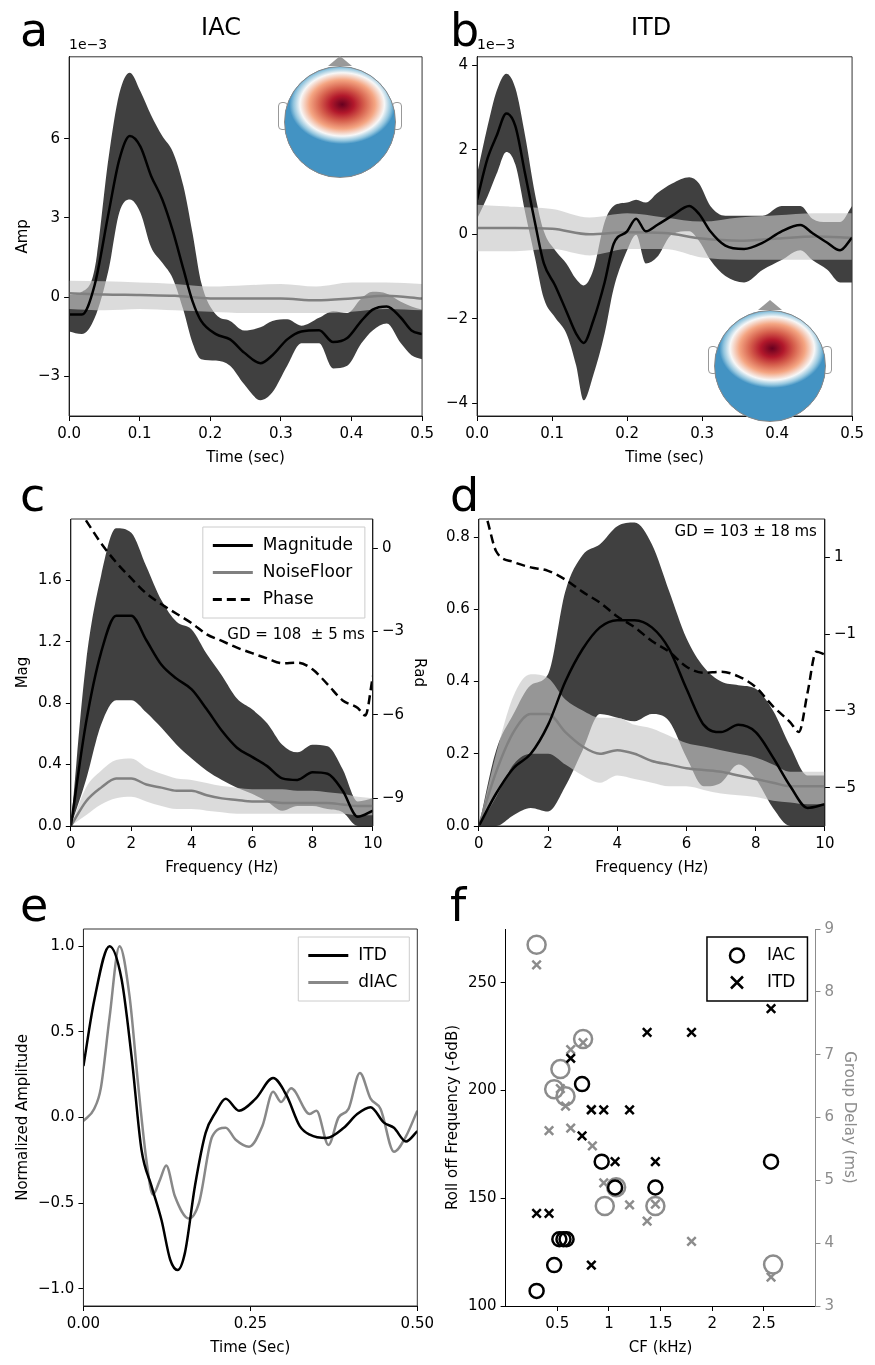  Describe the element at coordinates (552, 432) in the screenshot. I see `x-tick-label: 0.1` at that location.